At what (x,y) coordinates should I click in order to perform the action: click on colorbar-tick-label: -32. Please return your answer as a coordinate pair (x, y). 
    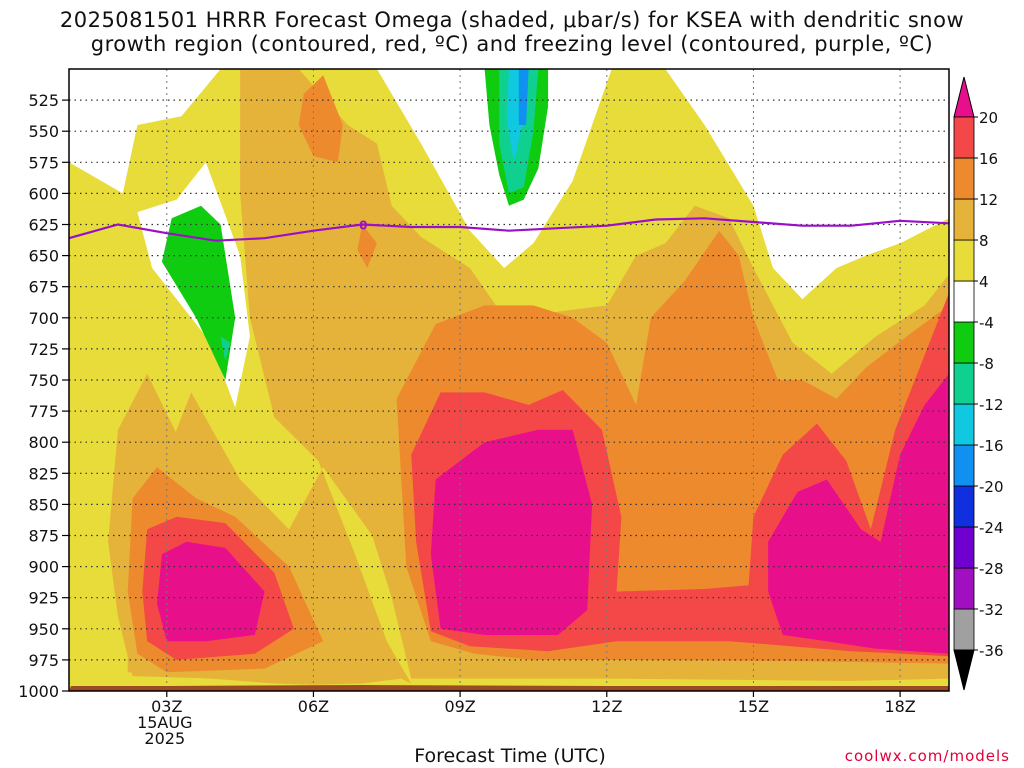
    Looking at the image, I should click on (991, 610).